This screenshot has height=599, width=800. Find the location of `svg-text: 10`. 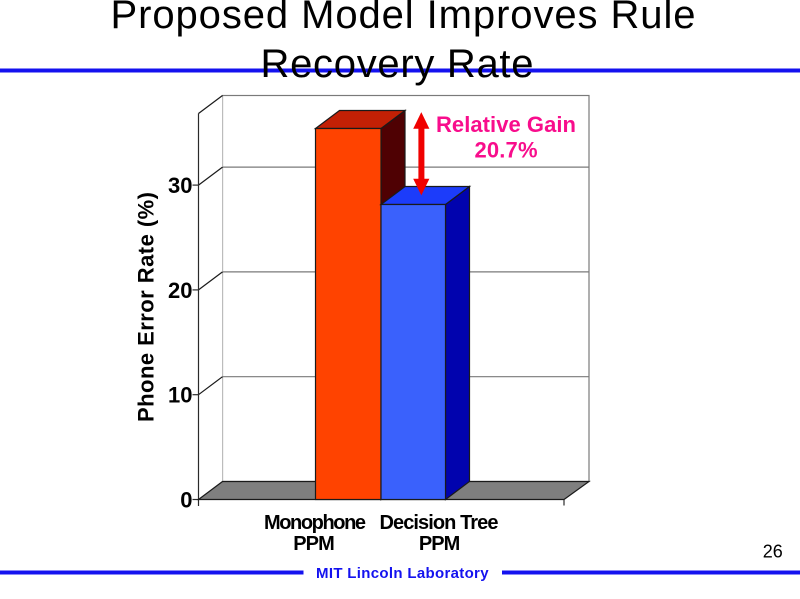

svg-text: 10 is located at coordinates (180, 395).